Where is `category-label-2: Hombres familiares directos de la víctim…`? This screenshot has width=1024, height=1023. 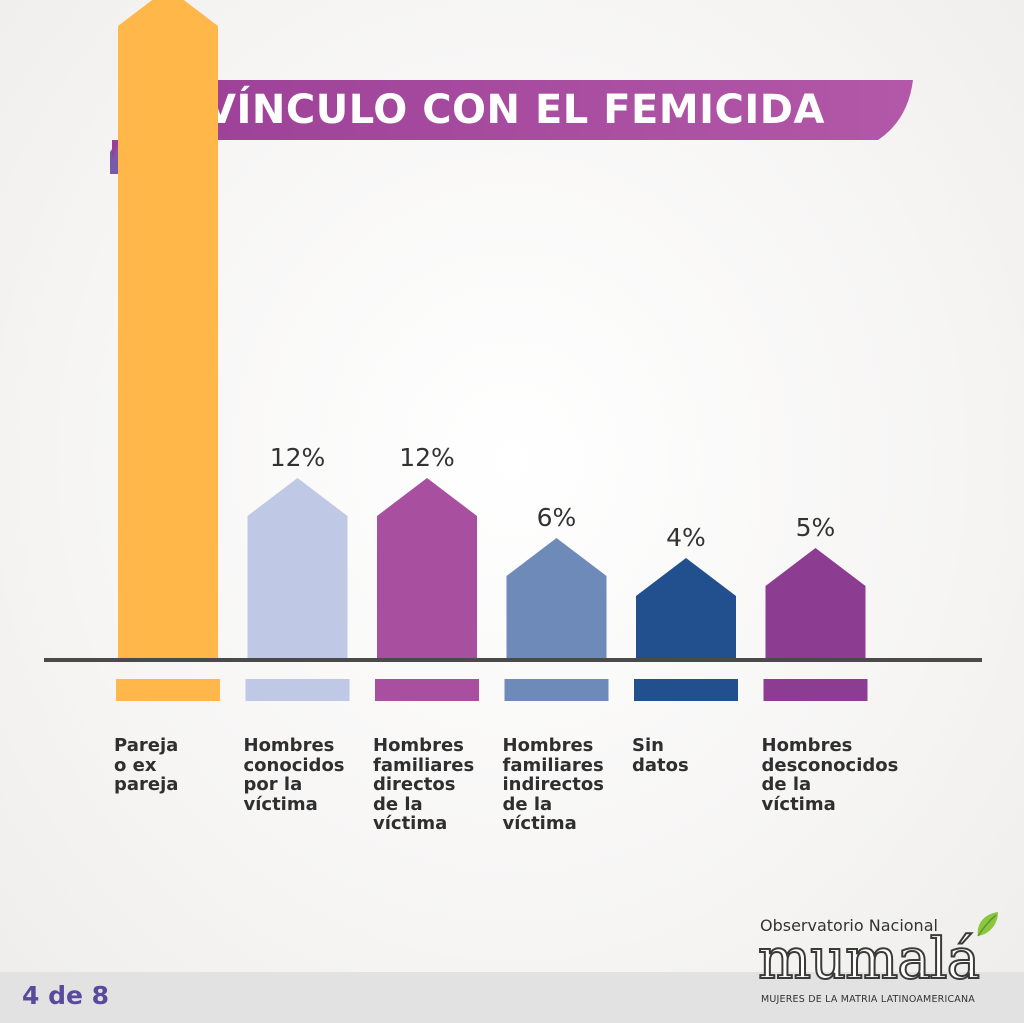 category-label-2: Hombres familiares directos de la víctim… is located at coordinates (424, 784).